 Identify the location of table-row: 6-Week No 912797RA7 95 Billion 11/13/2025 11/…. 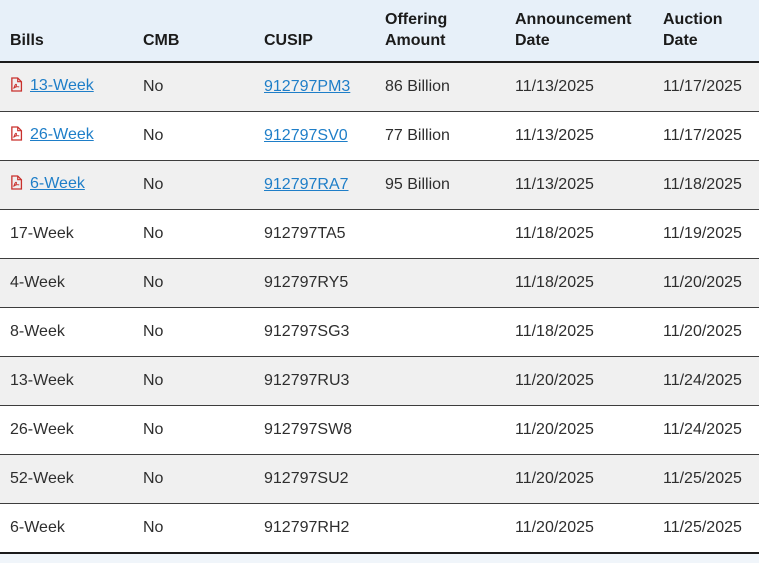
(379, 185).